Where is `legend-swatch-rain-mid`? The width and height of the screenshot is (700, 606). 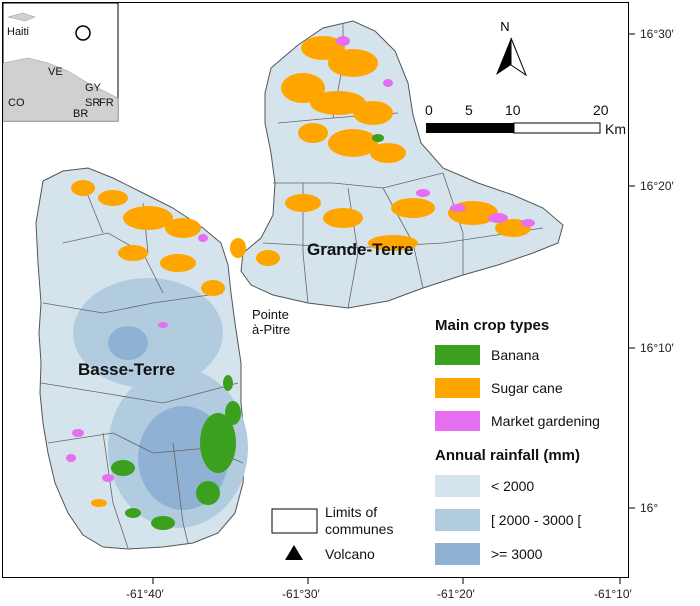 legend-swatch-rain-mid is located at coordinates (457, 520).